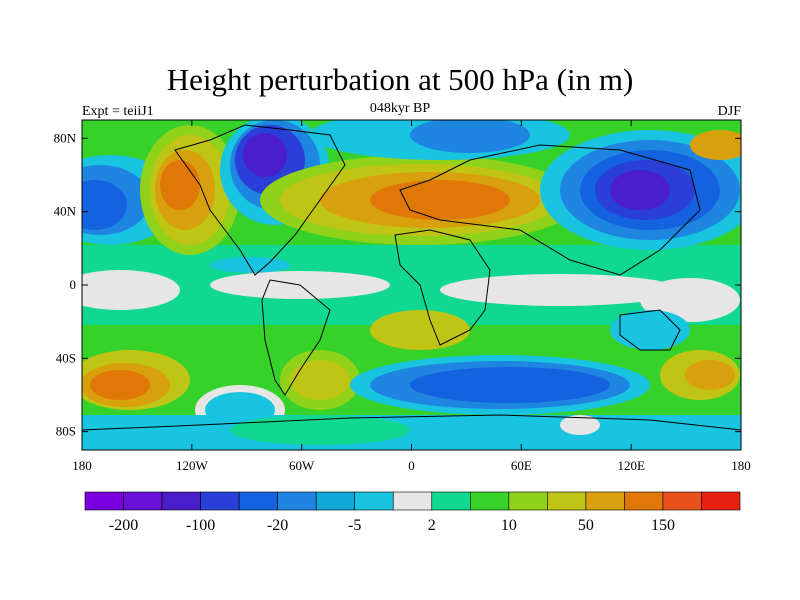 The image size is (800, 600). What do you see at coordinates (550, 210) in the screenshot?
I see `eurasia-outline` at bounding box center [550, 210].